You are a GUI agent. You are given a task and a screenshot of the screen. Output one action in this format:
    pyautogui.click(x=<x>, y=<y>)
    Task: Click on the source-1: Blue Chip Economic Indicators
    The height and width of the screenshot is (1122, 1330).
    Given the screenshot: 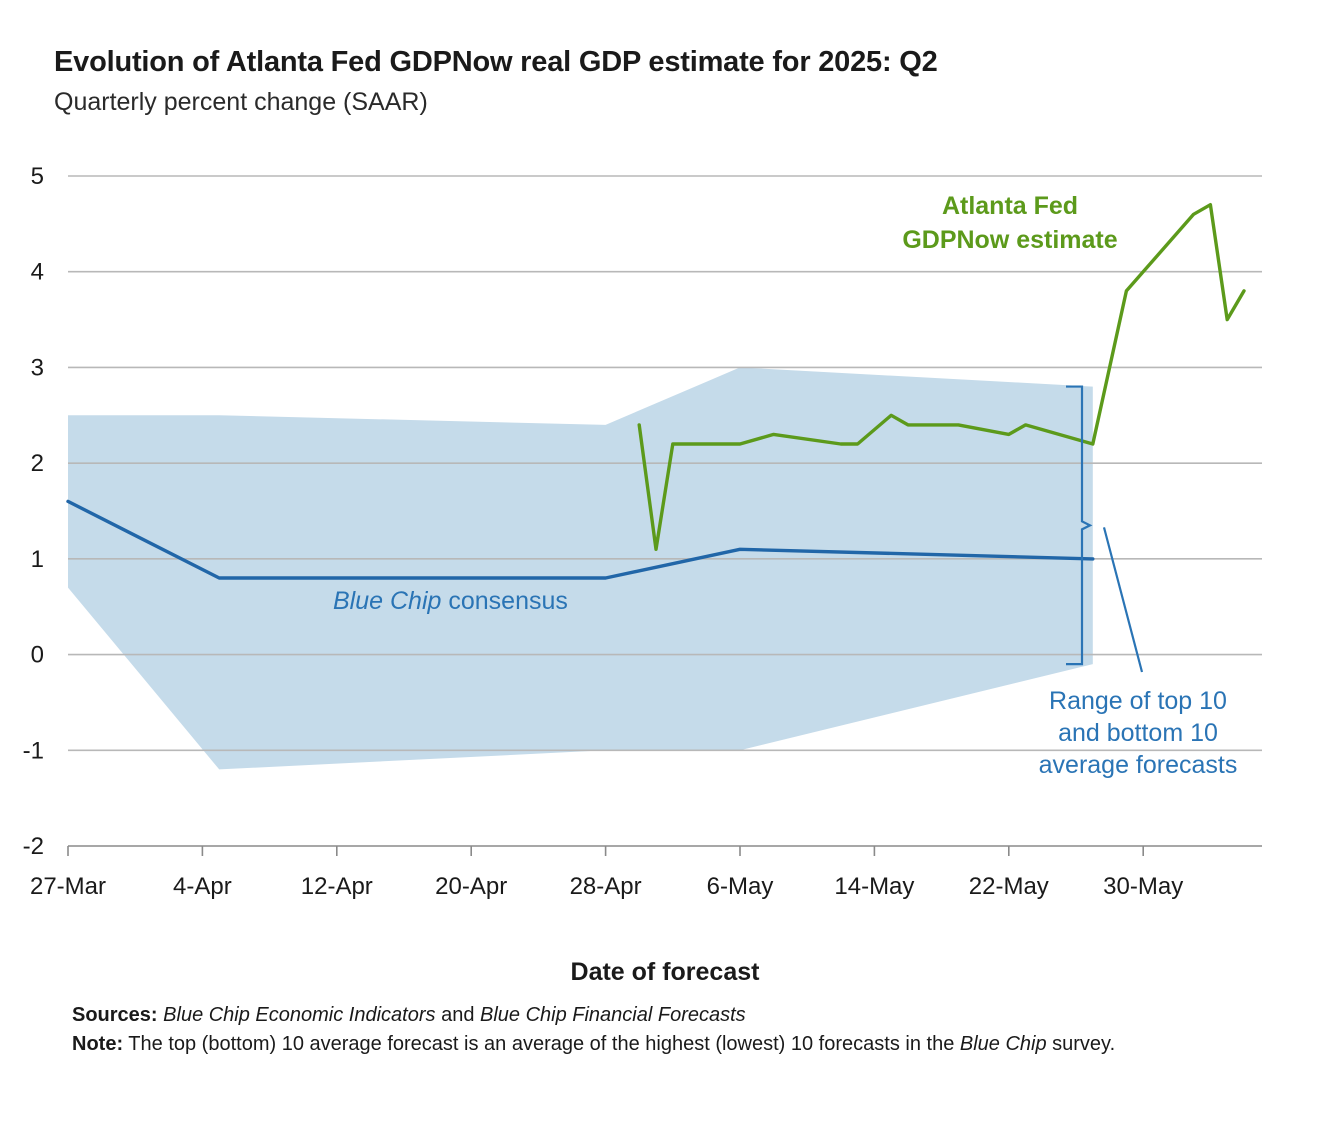 What is the action you would take?
    pyautogui.click(x=299, y=1015)
    